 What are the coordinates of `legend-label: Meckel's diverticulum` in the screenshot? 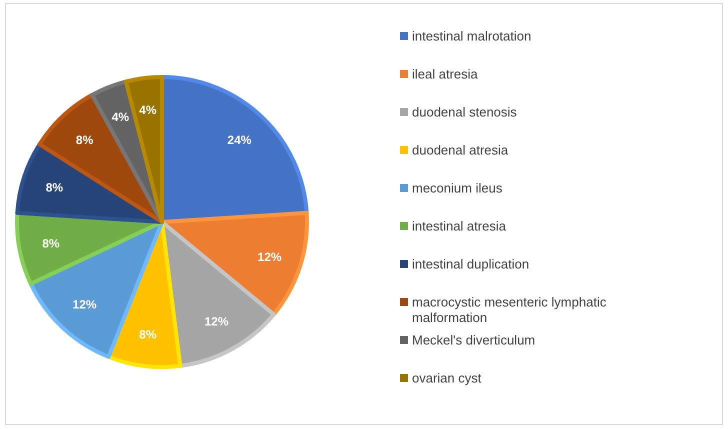 It's located at (474, 340).